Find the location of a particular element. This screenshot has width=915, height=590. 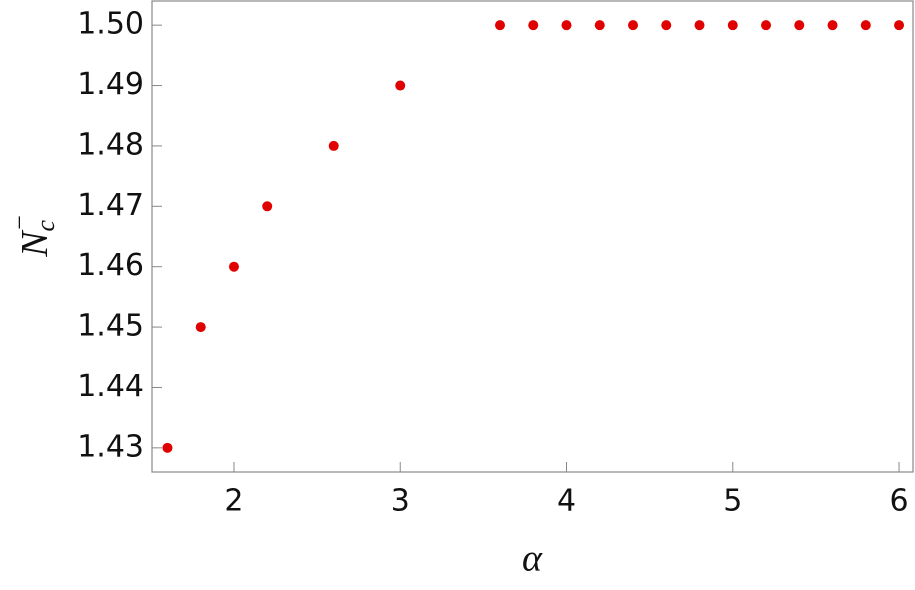

x-tick-label: 6 is located at coordinates (898, 501).